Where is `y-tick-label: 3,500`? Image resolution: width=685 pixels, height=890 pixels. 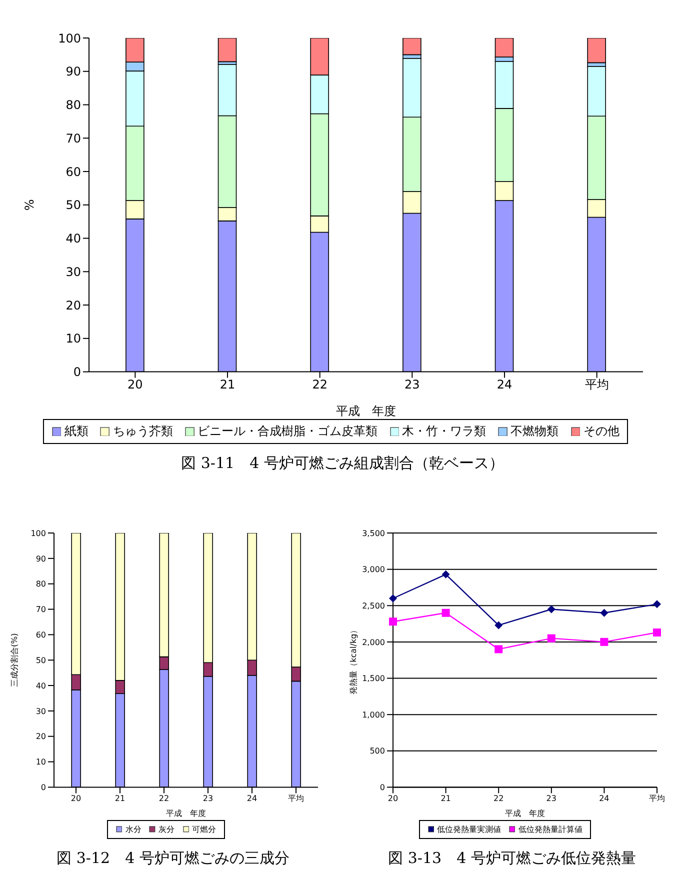
y-tick-label: 3,500 is located at coordinates (373, 533).